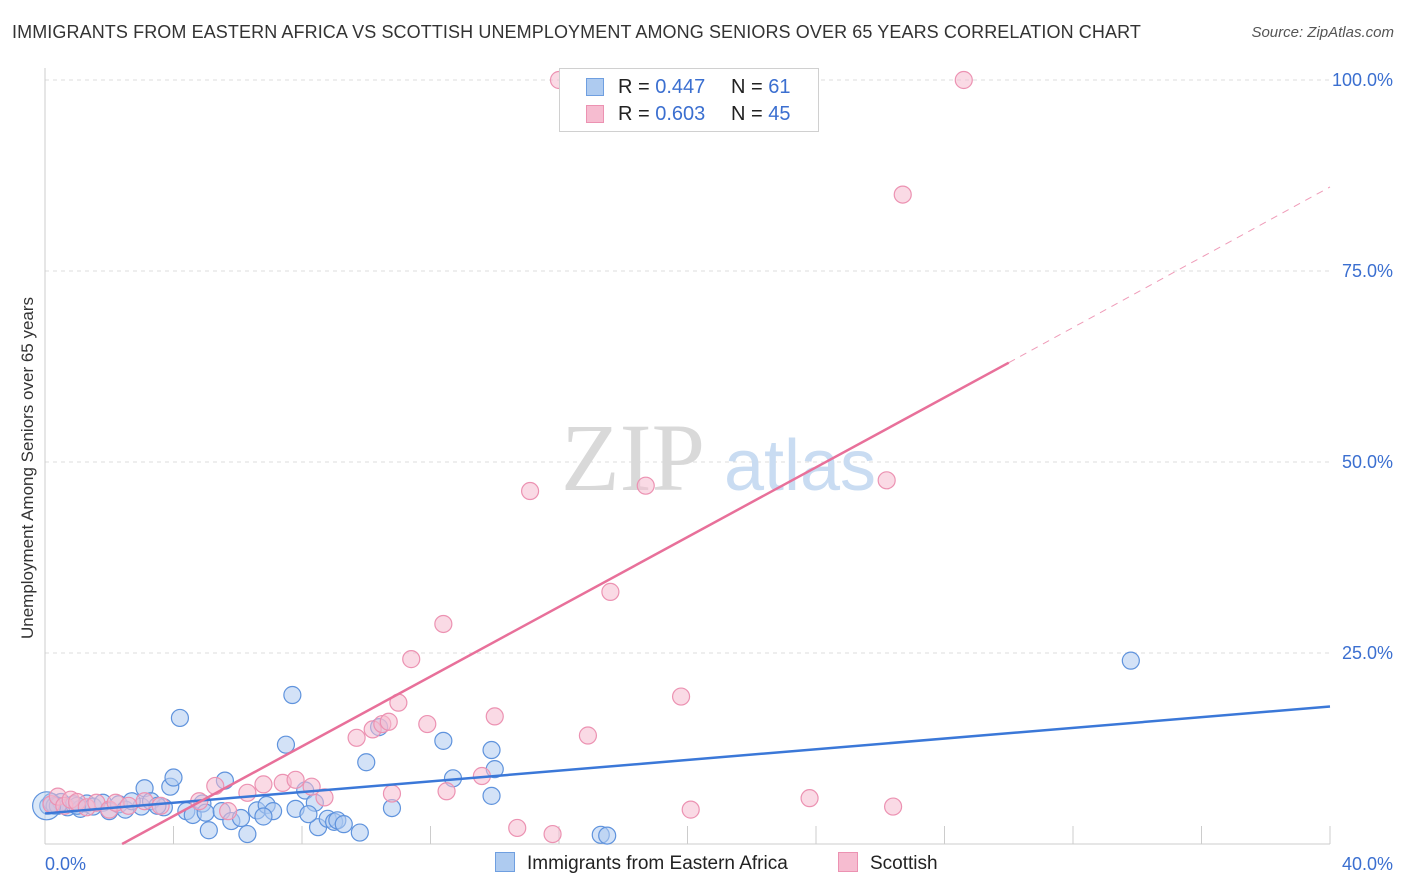 Image resolution: width=1406 pixels, height=892 pixels. I want to click on watermark: ZIP atlas, so click(718, 457).